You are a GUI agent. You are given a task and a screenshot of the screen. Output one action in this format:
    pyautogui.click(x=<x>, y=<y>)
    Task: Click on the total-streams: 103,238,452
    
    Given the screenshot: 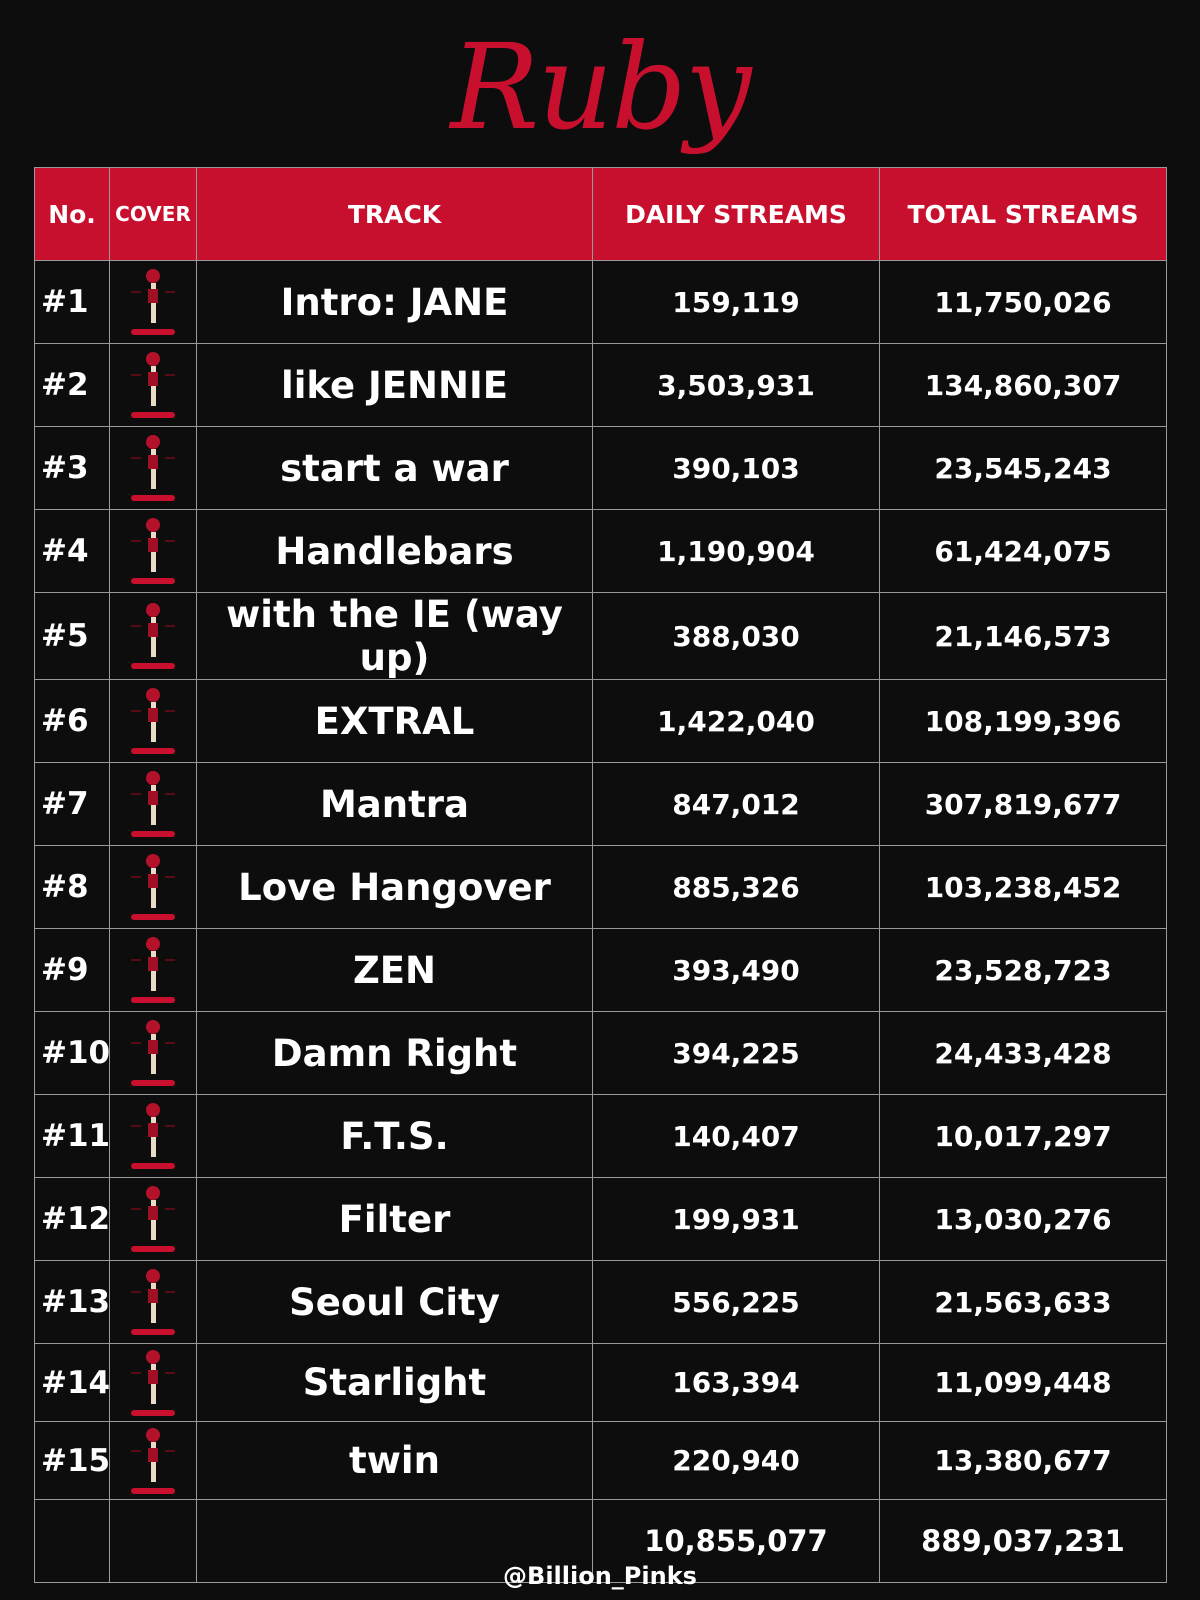 What is the action you would take?
    pyautogui.click(x=1023, y=887)
    